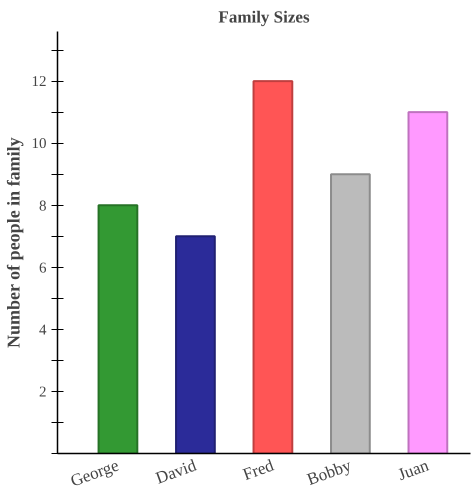 The image size is (474, 502). What do you see at coordinates (95, 473) in the screenshot?
I see `x-tick-label: George` at bounding box center [95, 473].